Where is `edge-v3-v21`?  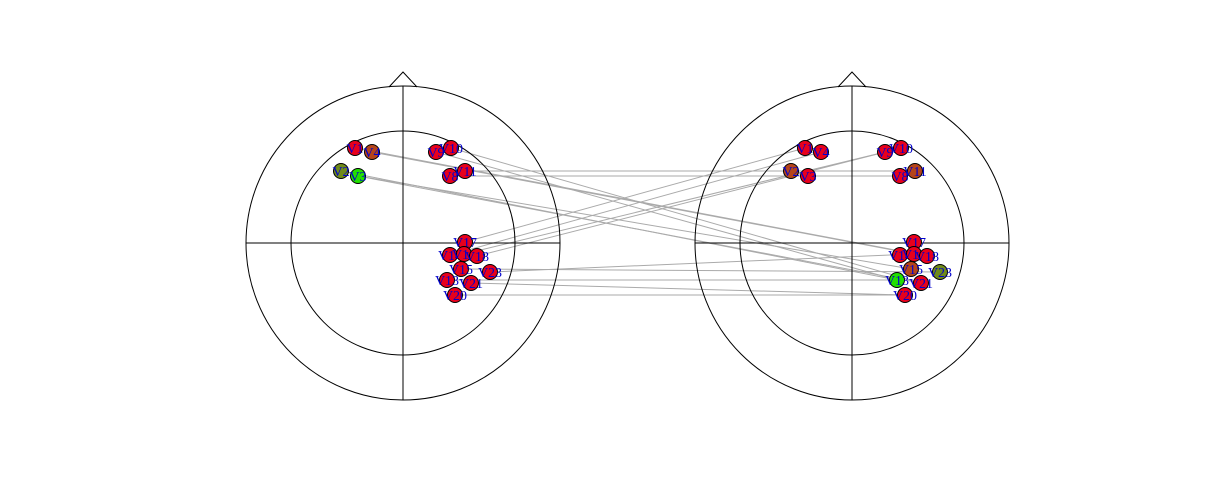
edge-v3-v21 is located at coordinates (639, 229).